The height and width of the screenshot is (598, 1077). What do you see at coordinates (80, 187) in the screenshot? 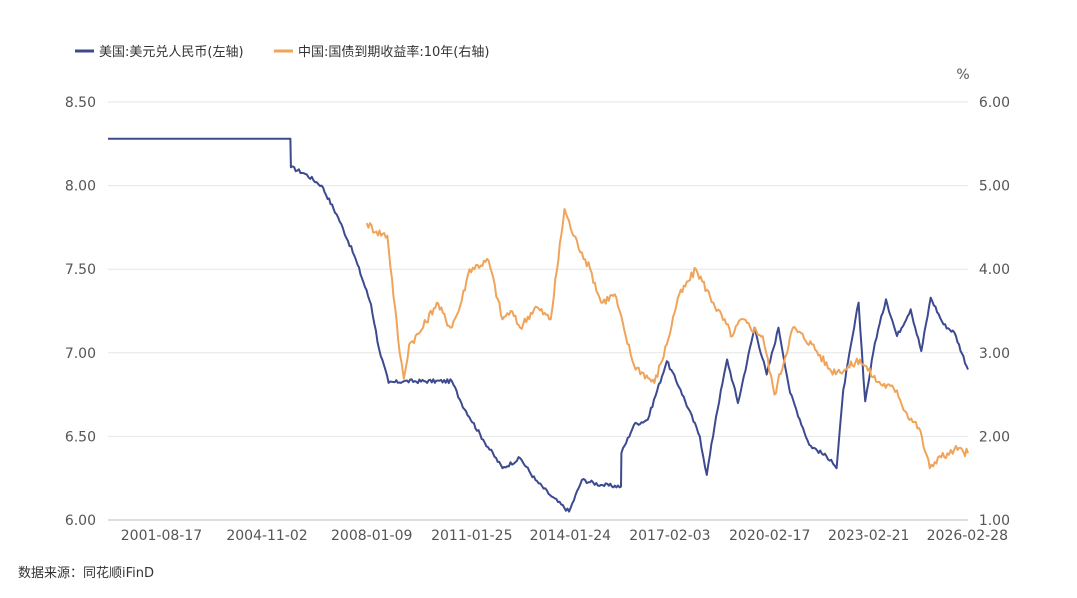
I see `left-tick-label-4: 8.00` at bounding box center [80, 187].